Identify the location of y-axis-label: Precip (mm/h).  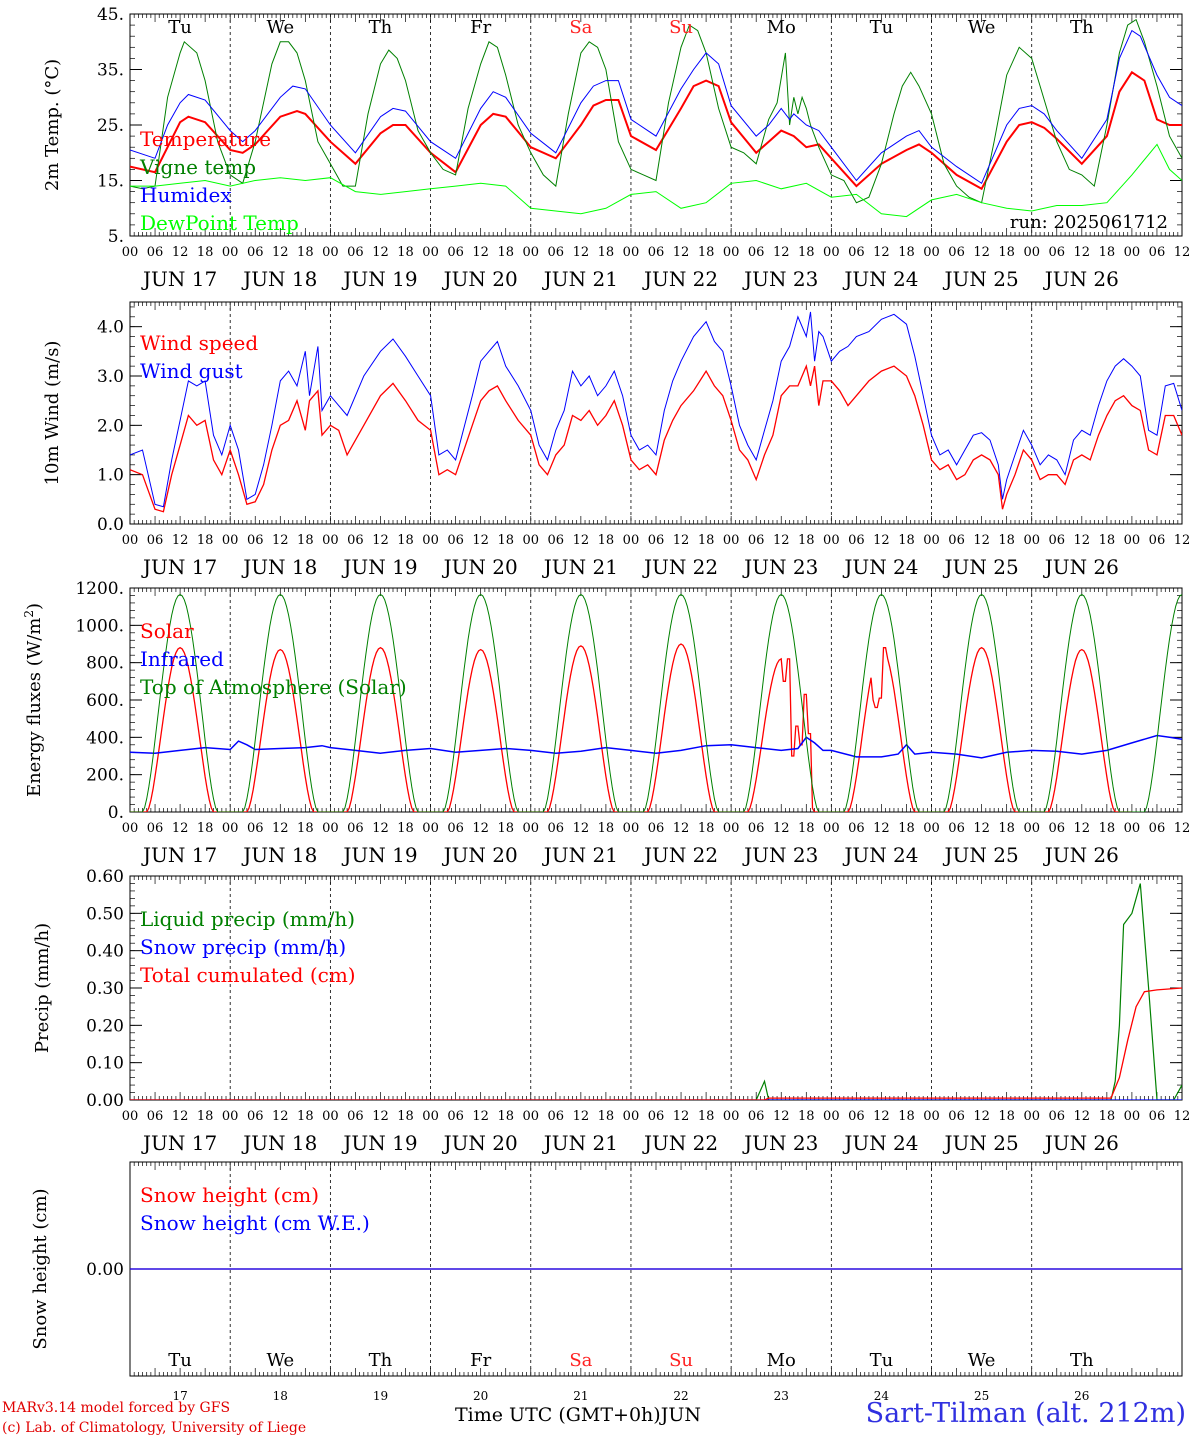
(42, 988).